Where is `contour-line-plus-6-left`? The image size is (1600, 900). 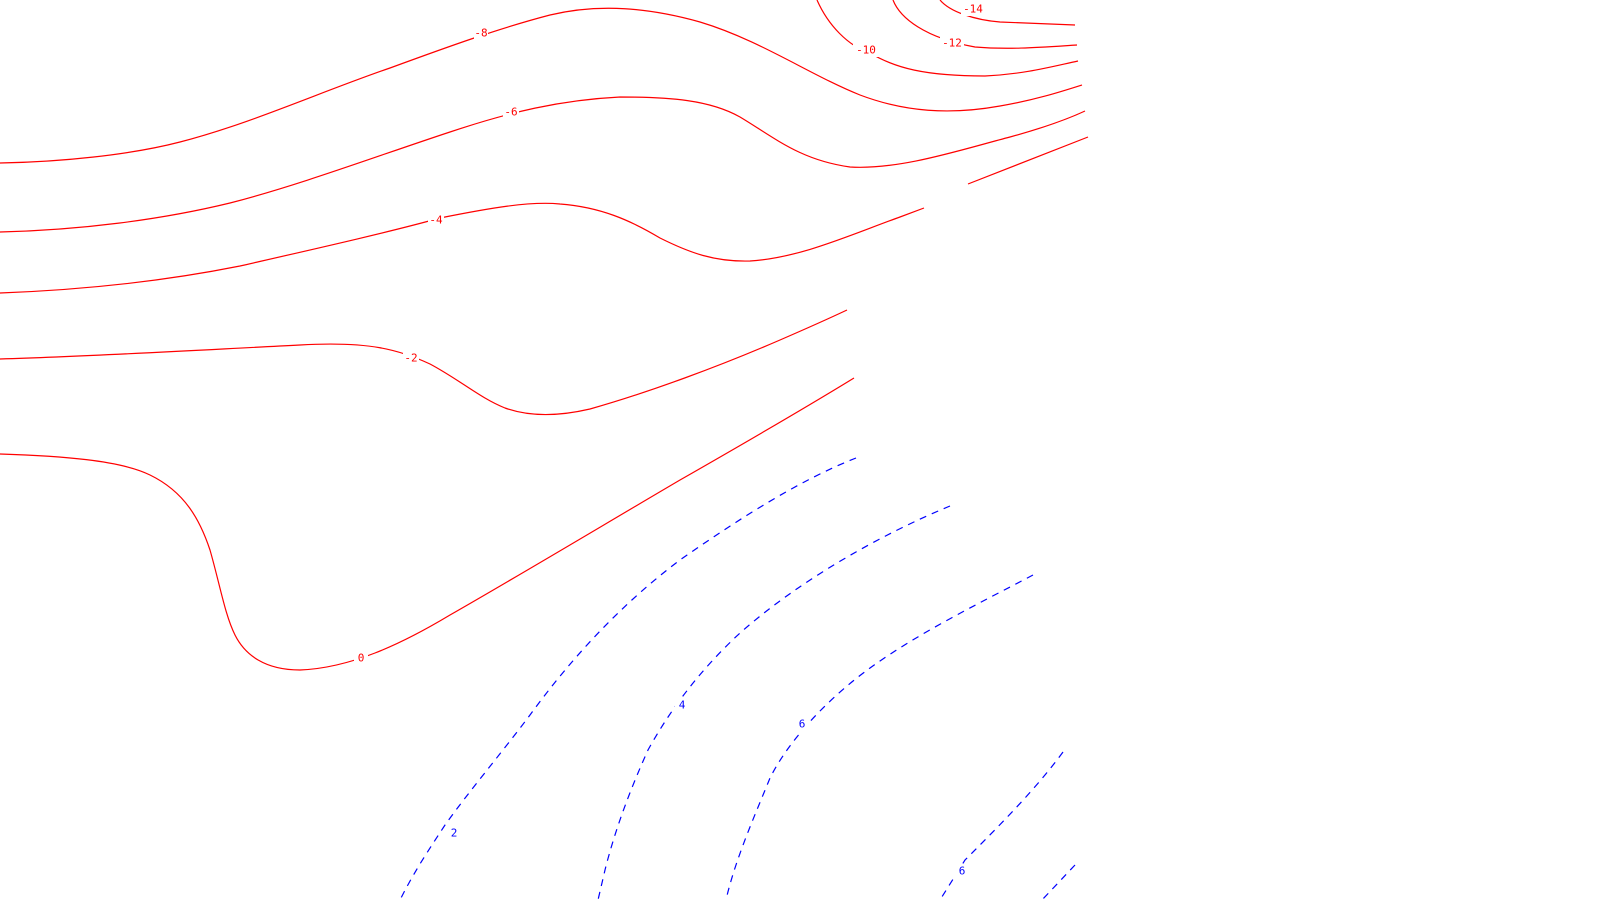
contour-line-plus-6-left is located at coordinates (879, 737).